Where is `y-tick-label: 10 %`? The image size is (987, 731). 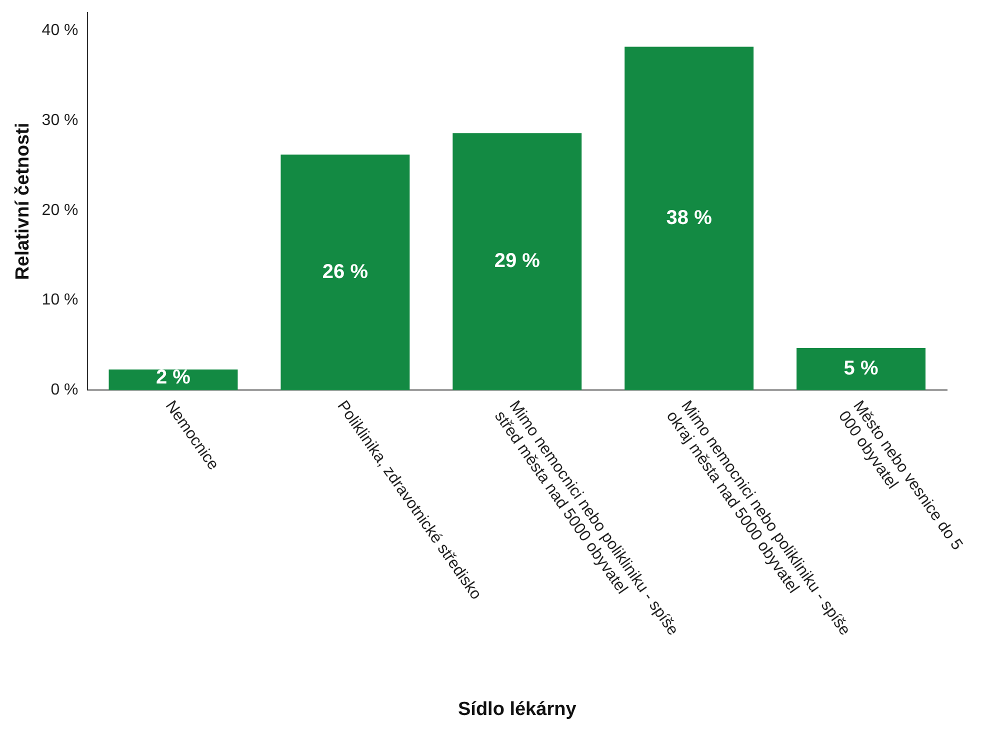 y-tick-label: 10 % is located at coordinates (60, 300).